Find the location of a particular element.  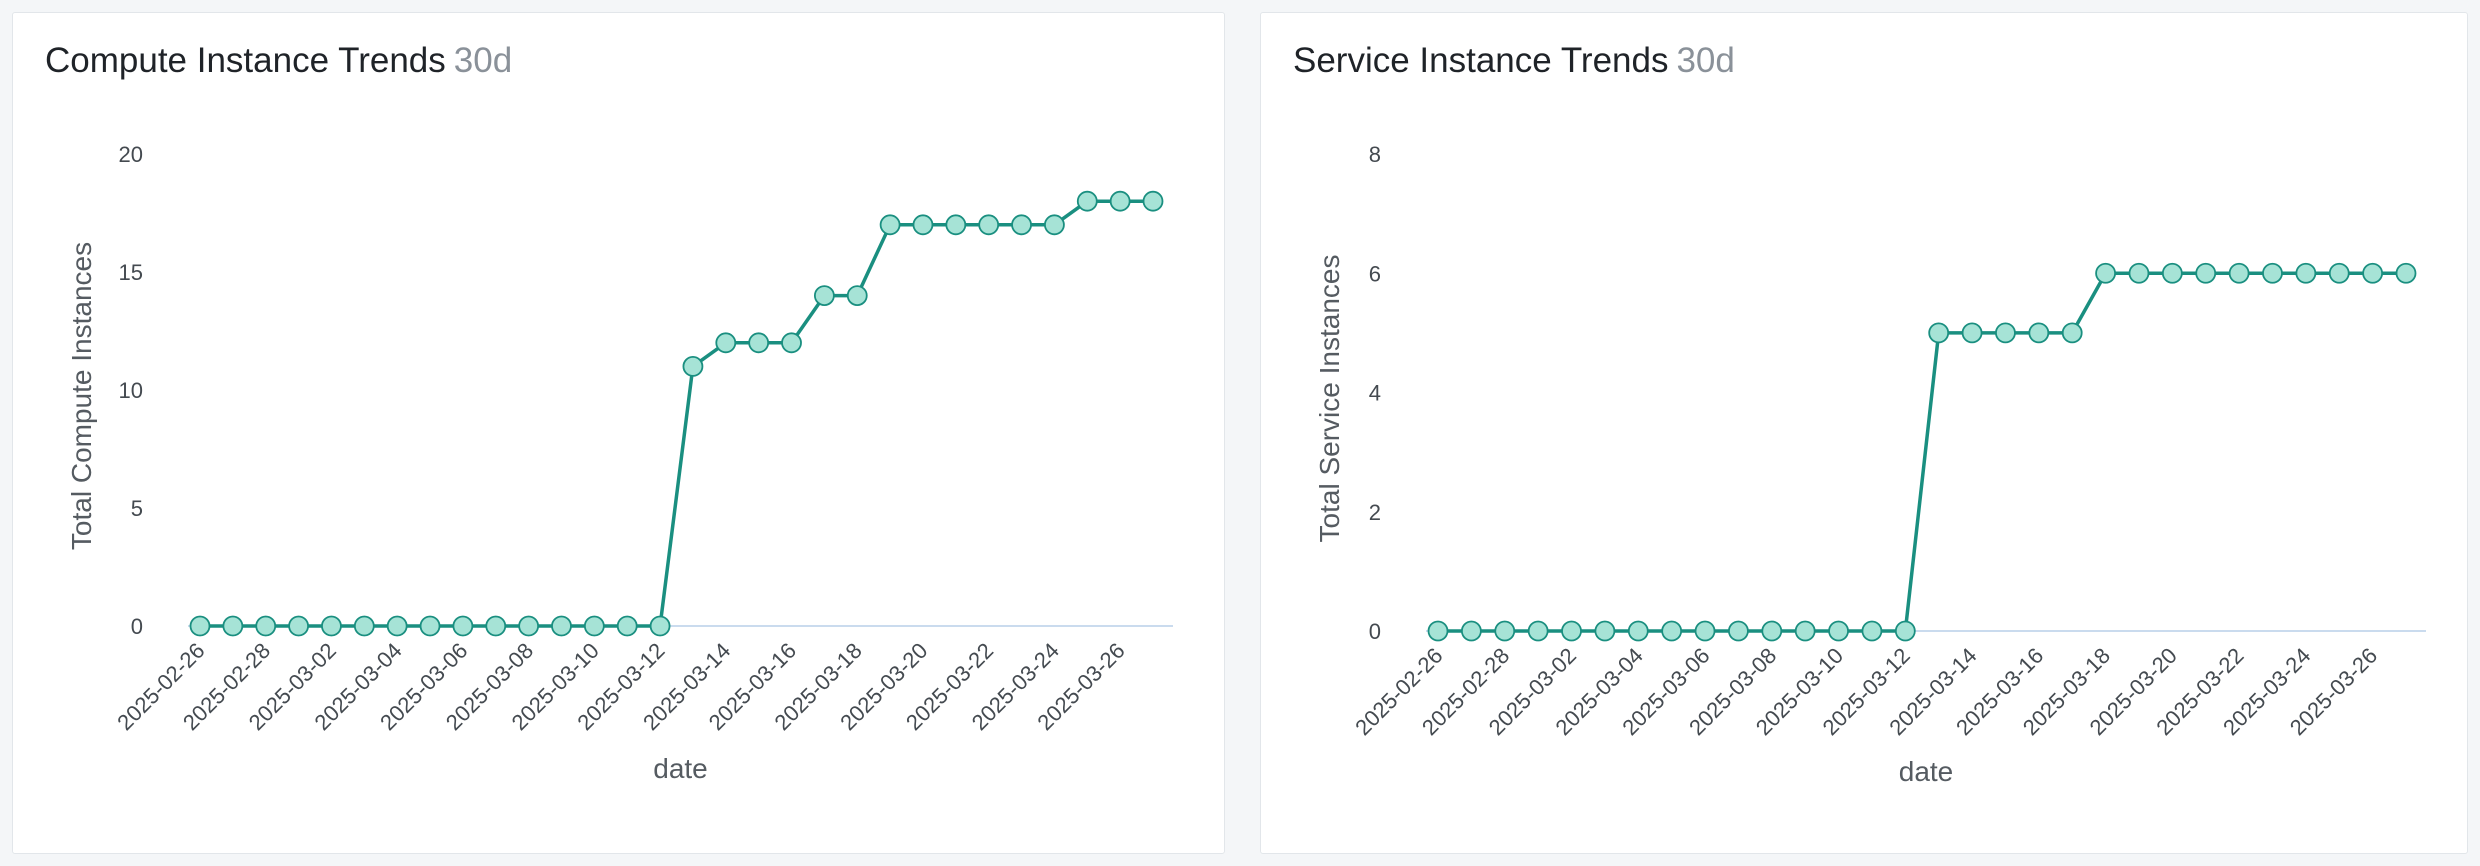

y-axis-title: Total Compute Instances is located at coordinates (81, 396).